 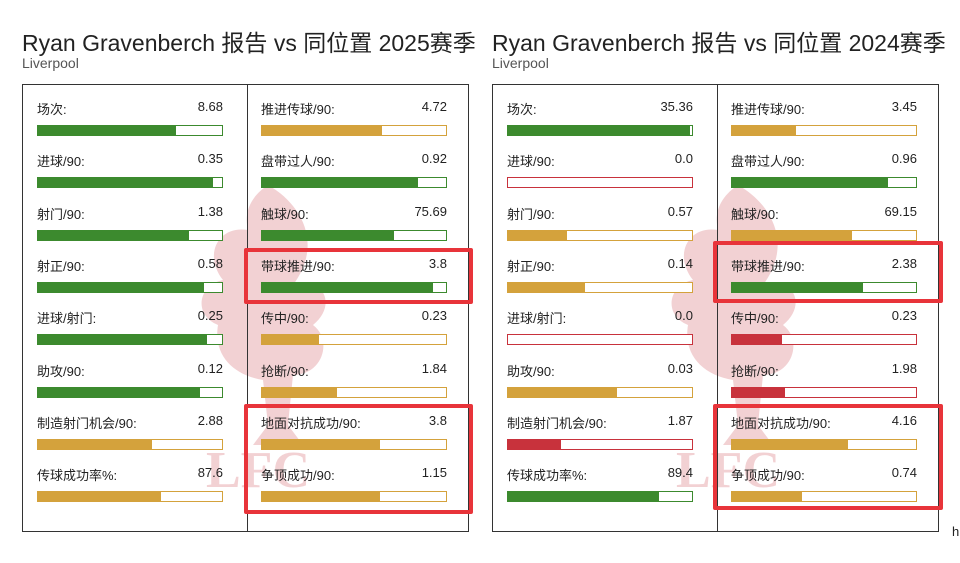 What do you see at coordinates (311, 423) in the screenshot?
I see `stat-label: 地面对抗成功/90:` at bounding box center [311, 423].